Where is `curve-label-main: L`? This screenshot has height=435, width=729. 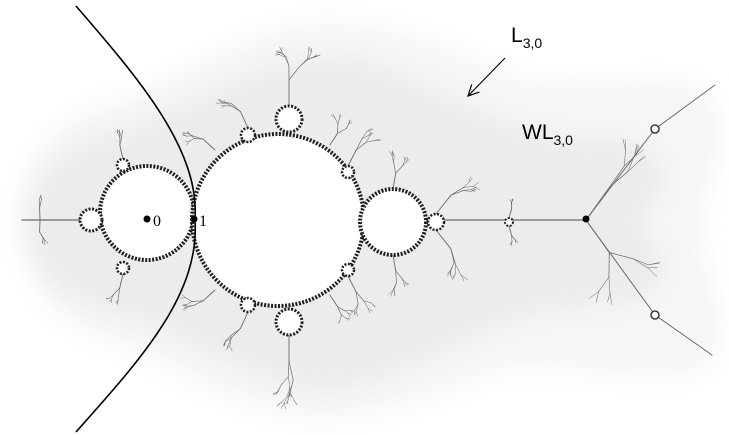
curve-label-main: L is located at coordinates (517, 35).